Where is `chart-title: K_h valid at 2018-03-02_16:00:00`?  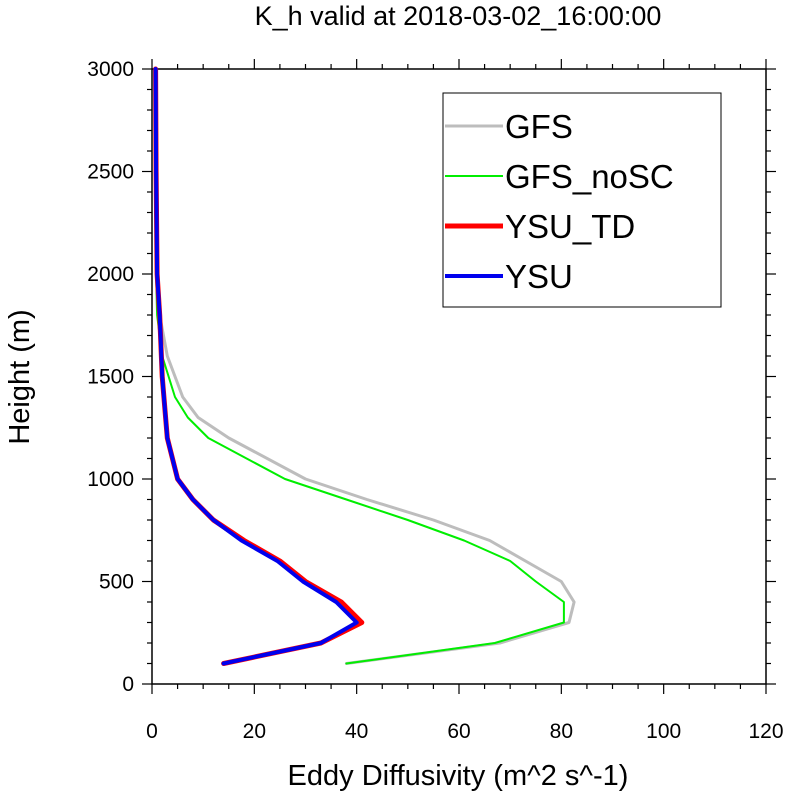
chart-title: K_h valid at 2018-03-02_16:00:00 is located at coordinates (458, 16).